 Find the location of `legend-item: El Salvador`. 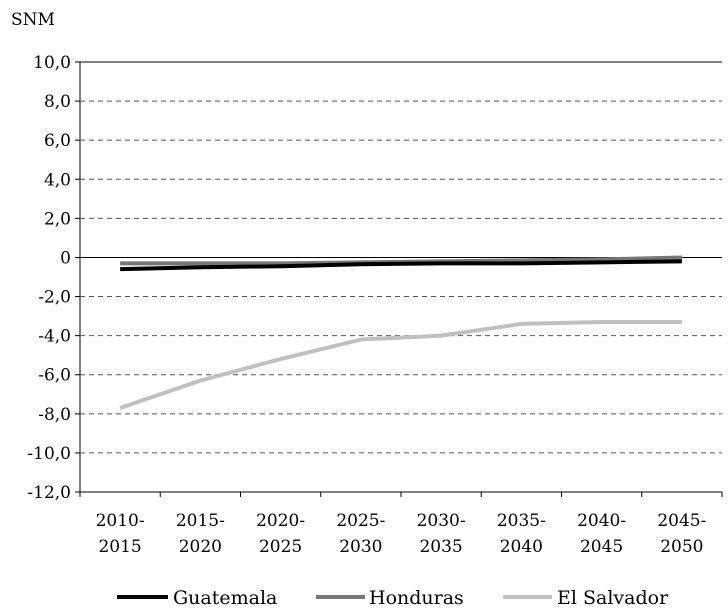

legend-item: El Salvador is located at coordinates (586, 598).